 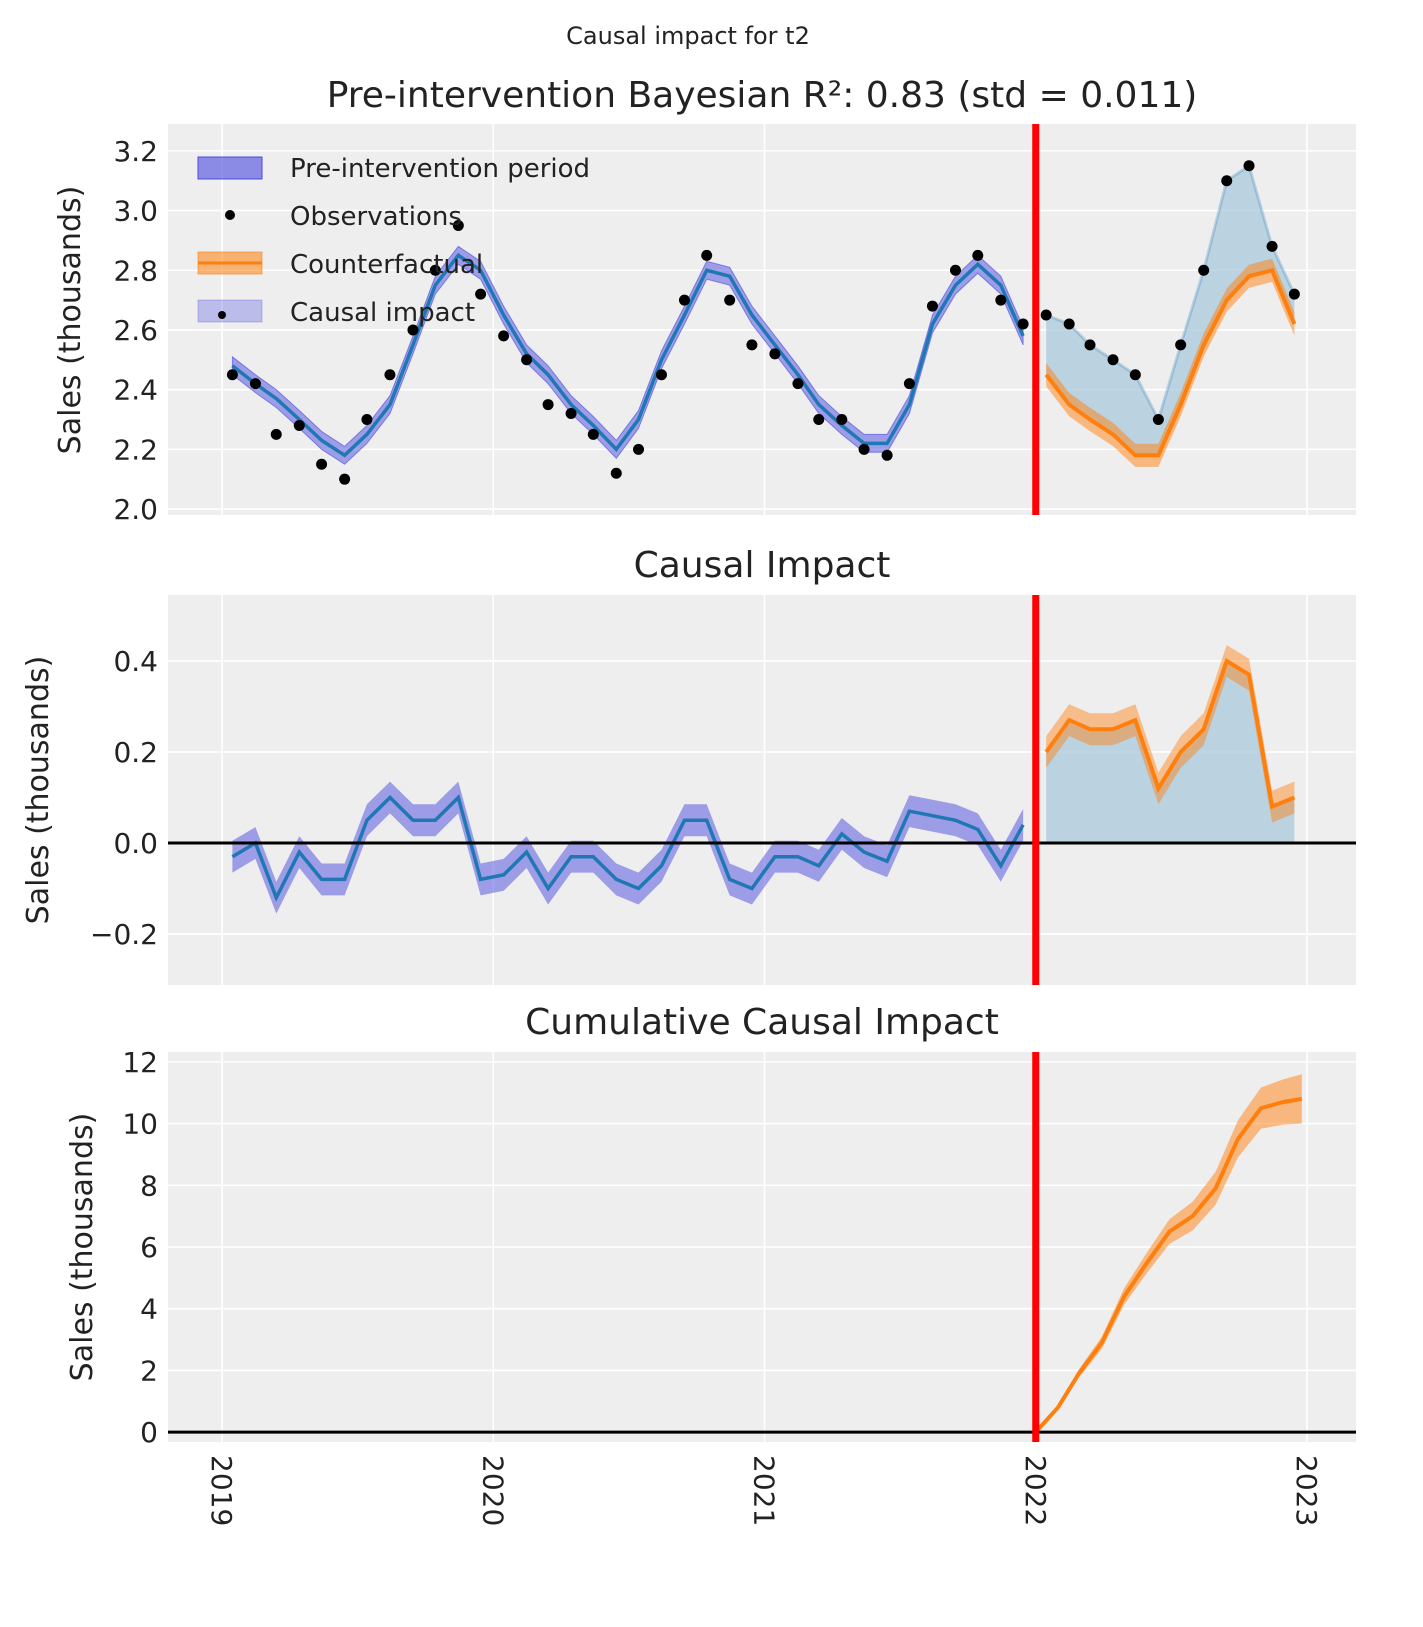 I want to click on xtick-label: 2020, so click(x=492, y=1490).